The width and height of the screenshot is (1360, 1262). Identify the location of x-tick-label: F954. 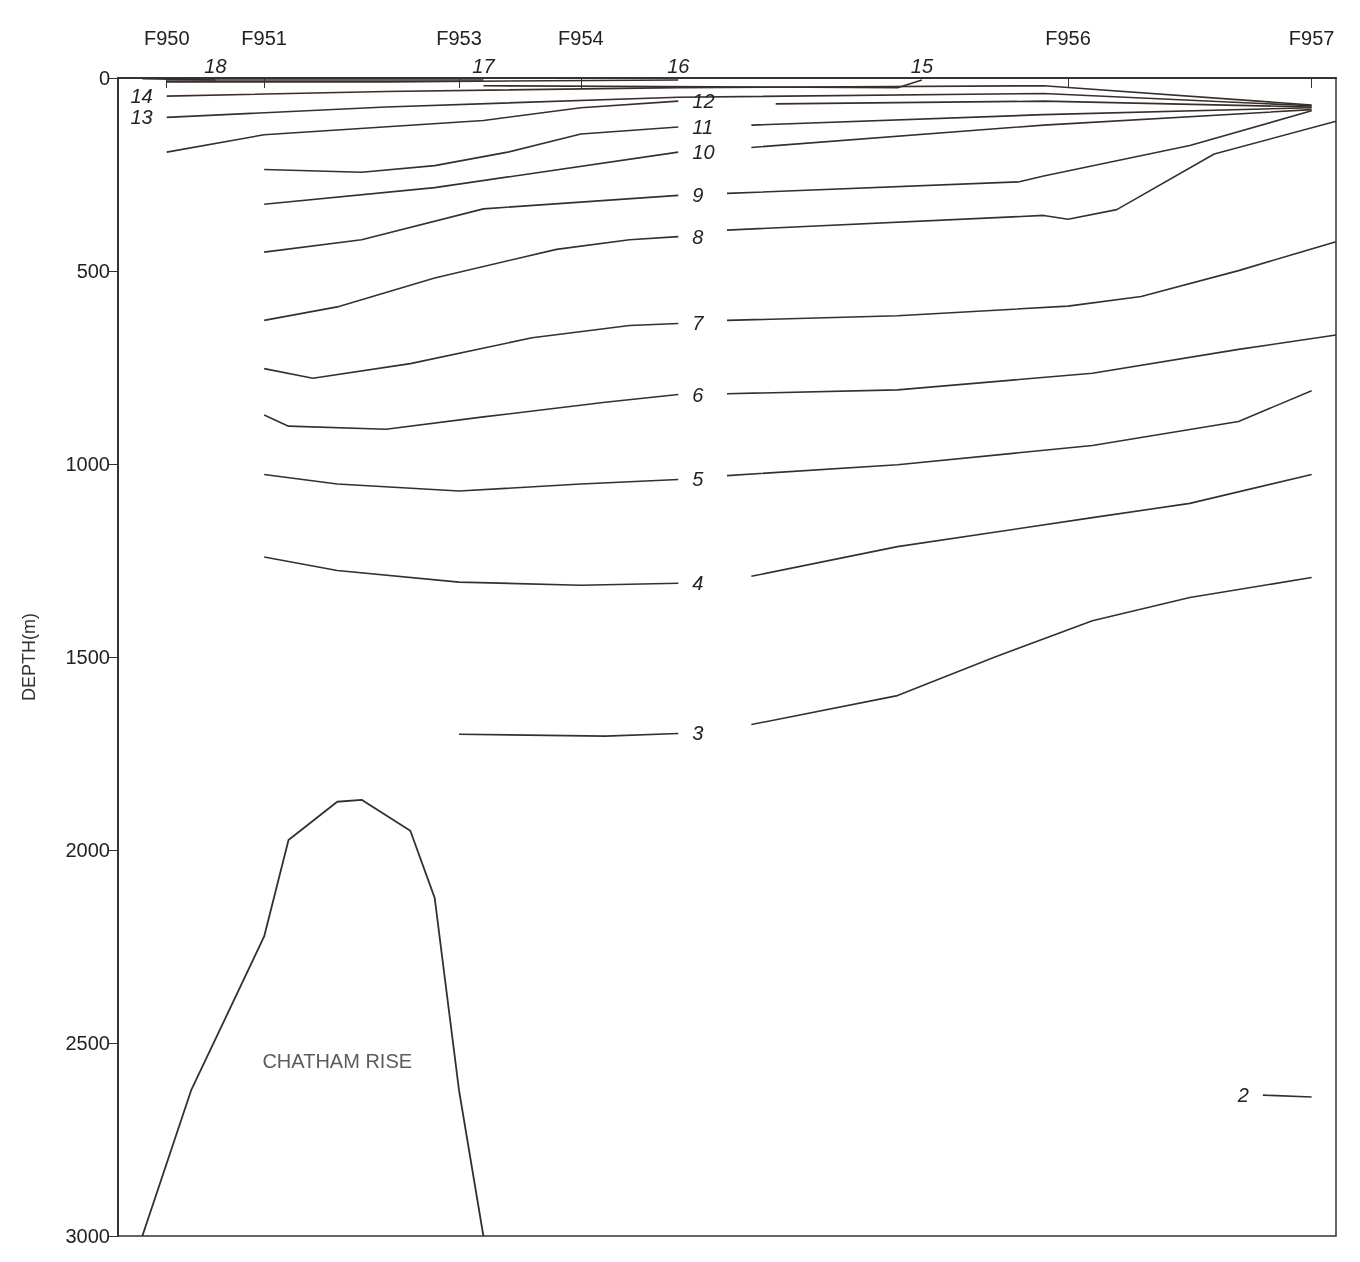
(581, 38).